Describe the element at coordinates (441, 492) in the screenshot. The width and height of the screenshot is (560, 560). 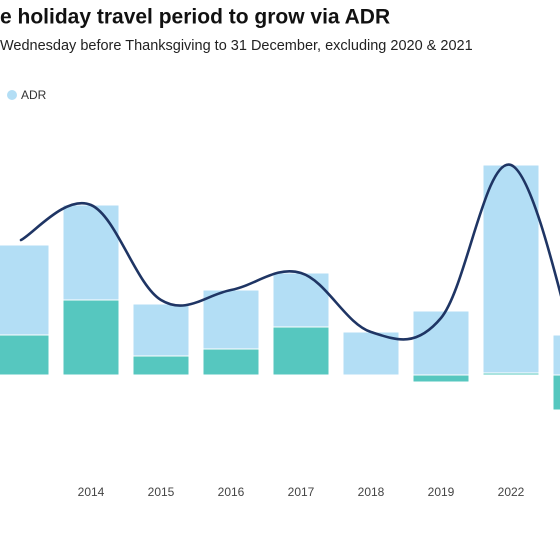
I see `x-tick-label: 2019` at that location.